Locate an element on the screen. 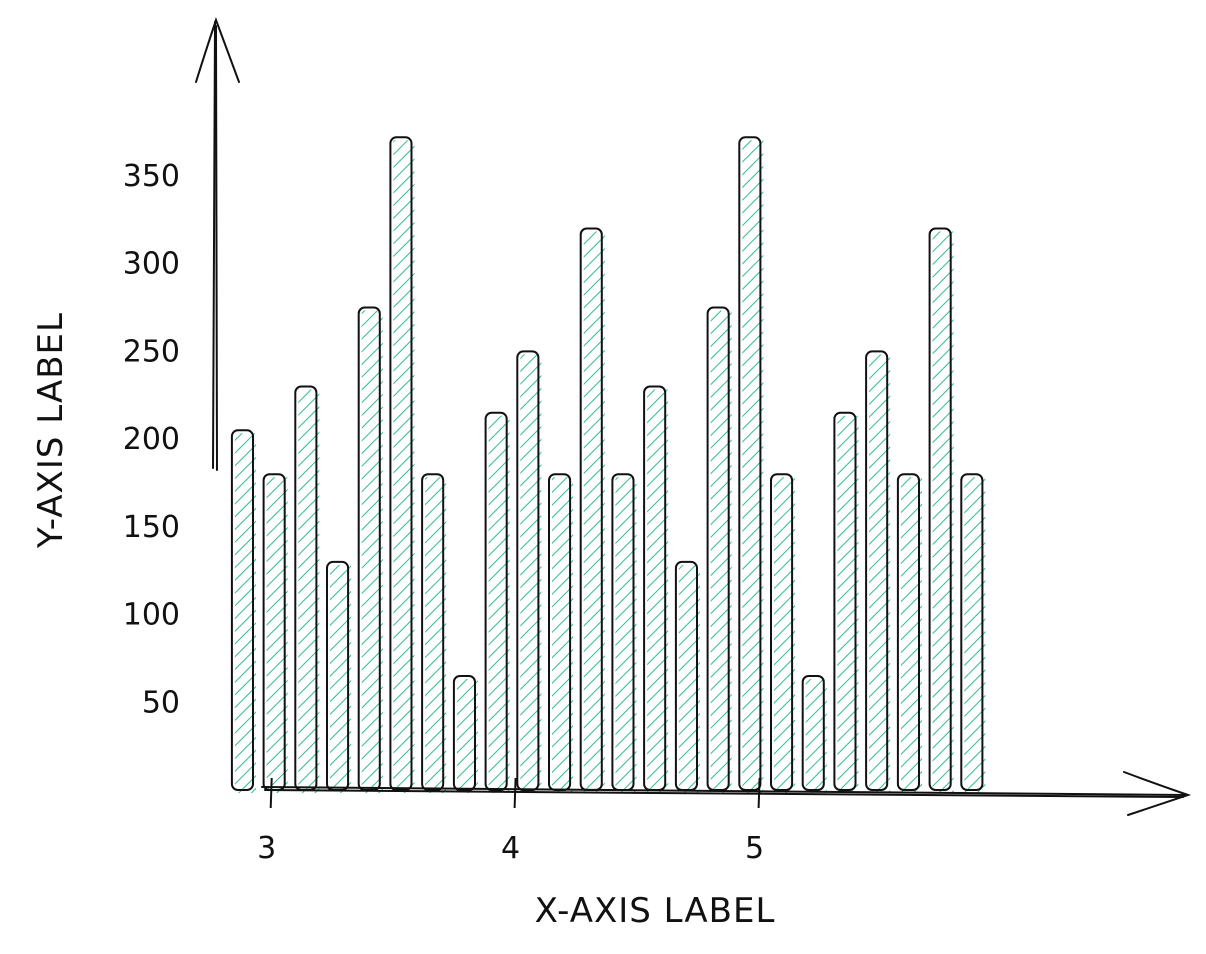 This screenshot has height=954, width=1206. x-axis-line is located at coordinates (724, 791).